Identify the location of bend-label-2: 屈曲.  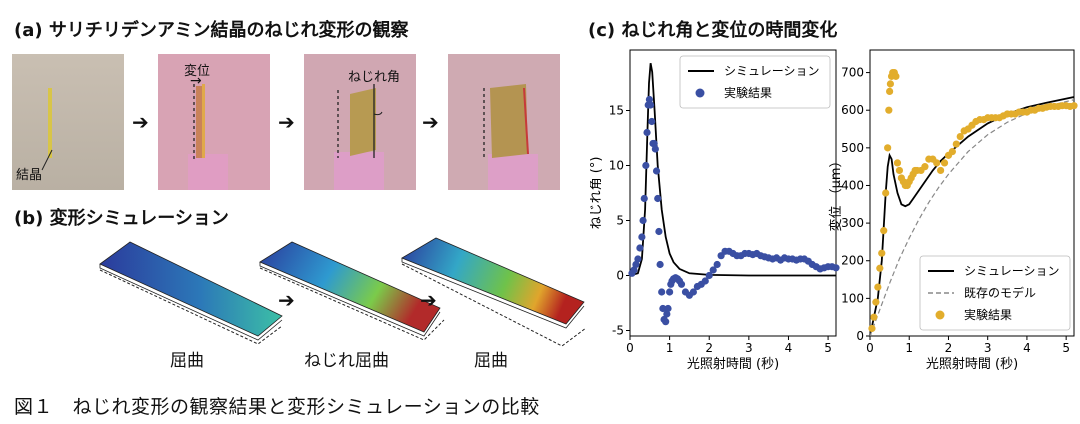
(491, 361).